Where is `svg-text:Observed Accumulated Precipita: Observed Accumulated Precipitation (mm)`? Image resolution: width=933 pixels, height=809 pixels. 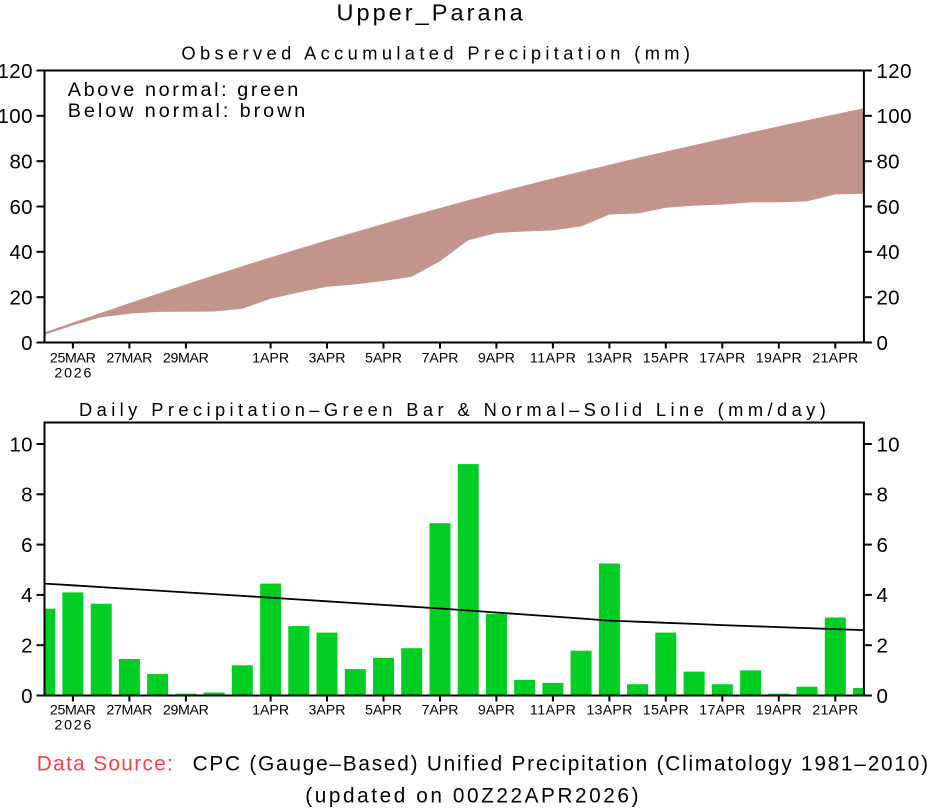
svg-text:Observed Accumulated Precipita: Observed Accumulated Precipitation (mm) is located at coordinates (435, 52).